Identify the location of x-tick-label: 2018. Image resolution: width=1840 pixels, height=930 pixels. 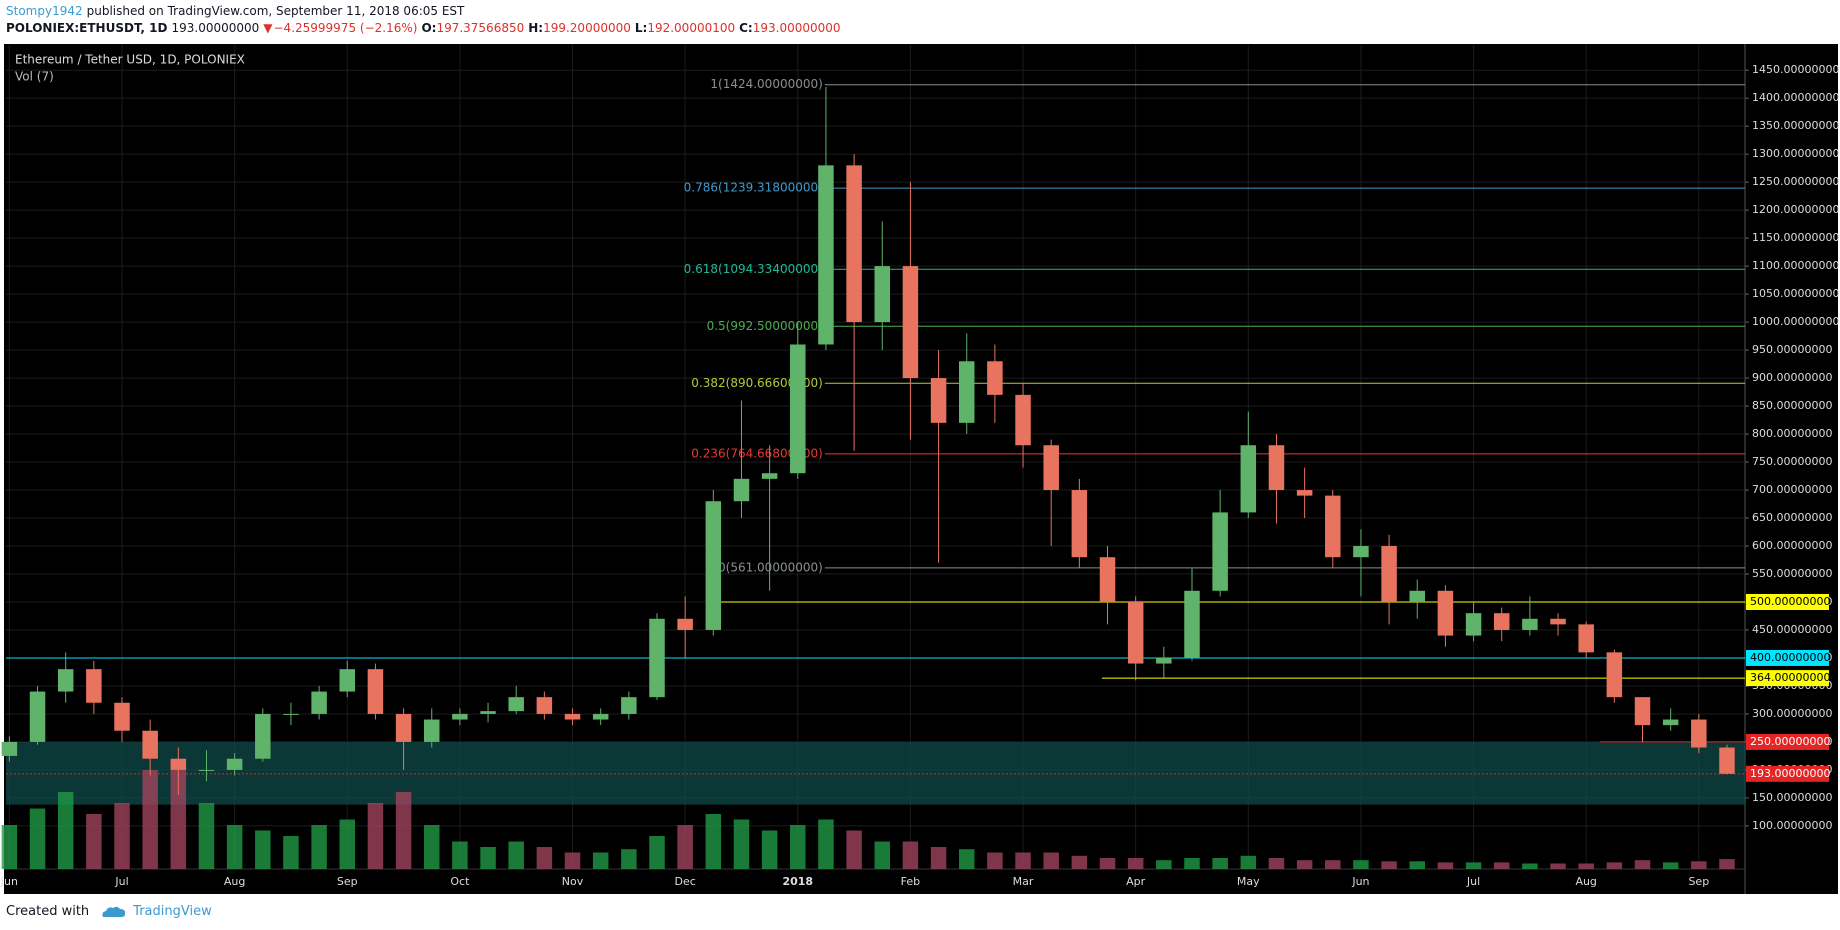
(797, 881).